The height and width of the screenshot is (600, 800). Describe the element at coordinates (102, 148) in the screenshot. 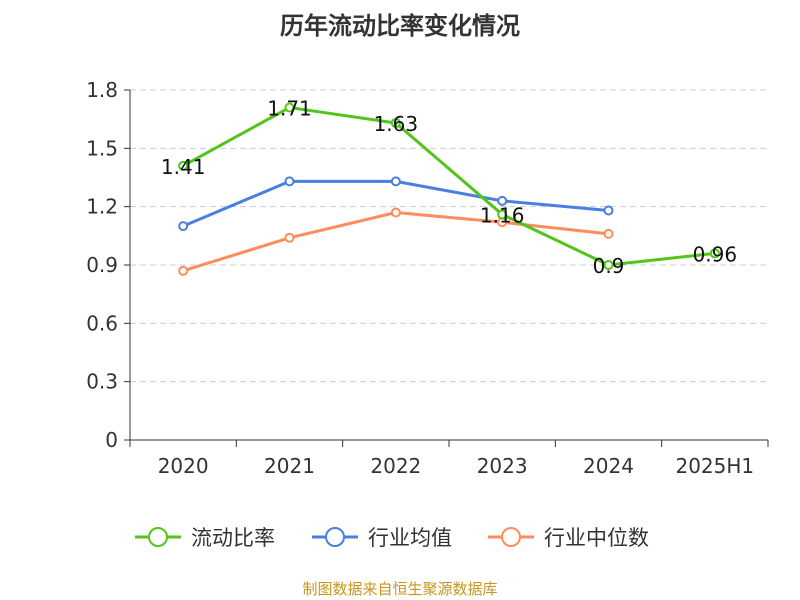

I see `y-tick-label: 1.5` at that location.